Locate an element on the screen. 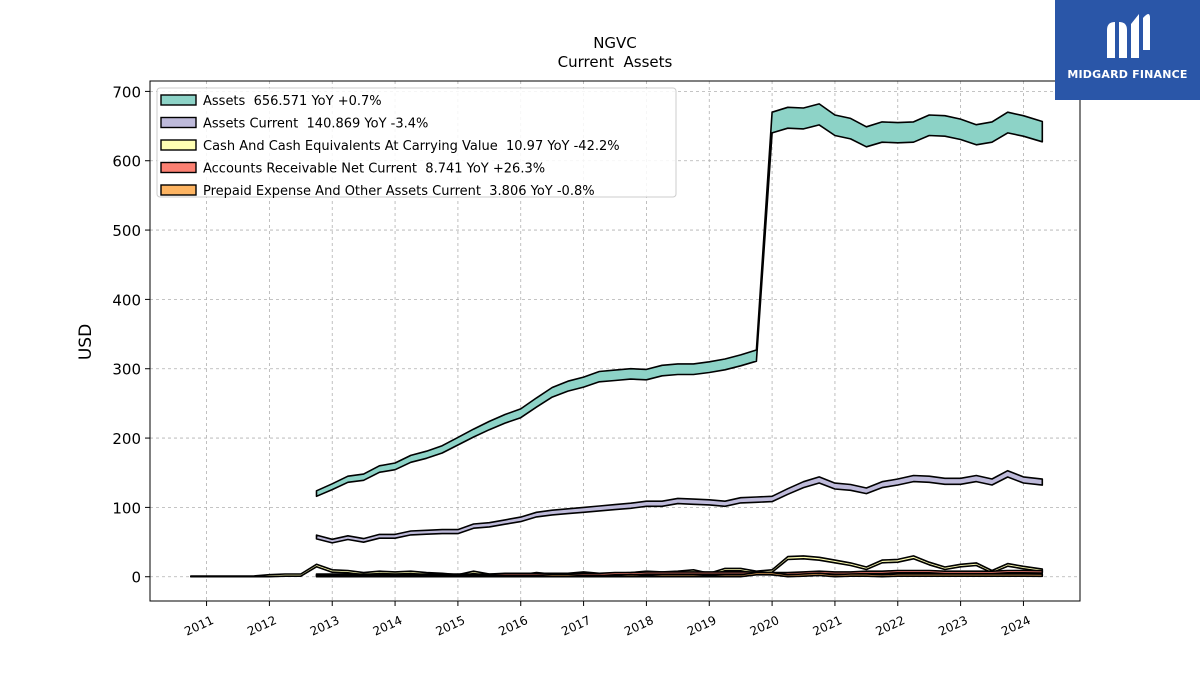 The height and width of the screenshot is (675, 1200). y-axis-label: USD is located at coordinates (86, 342).